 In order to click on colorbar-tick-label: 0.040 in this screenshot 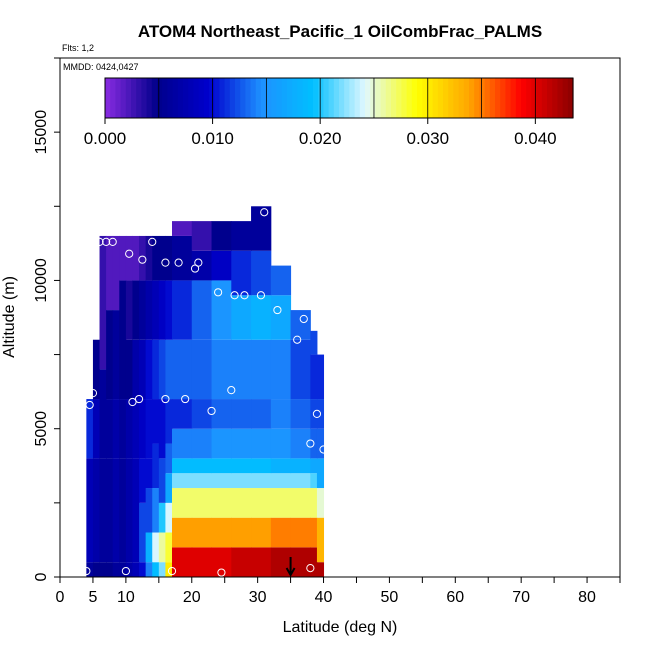, I will do `click(535, 138)`.